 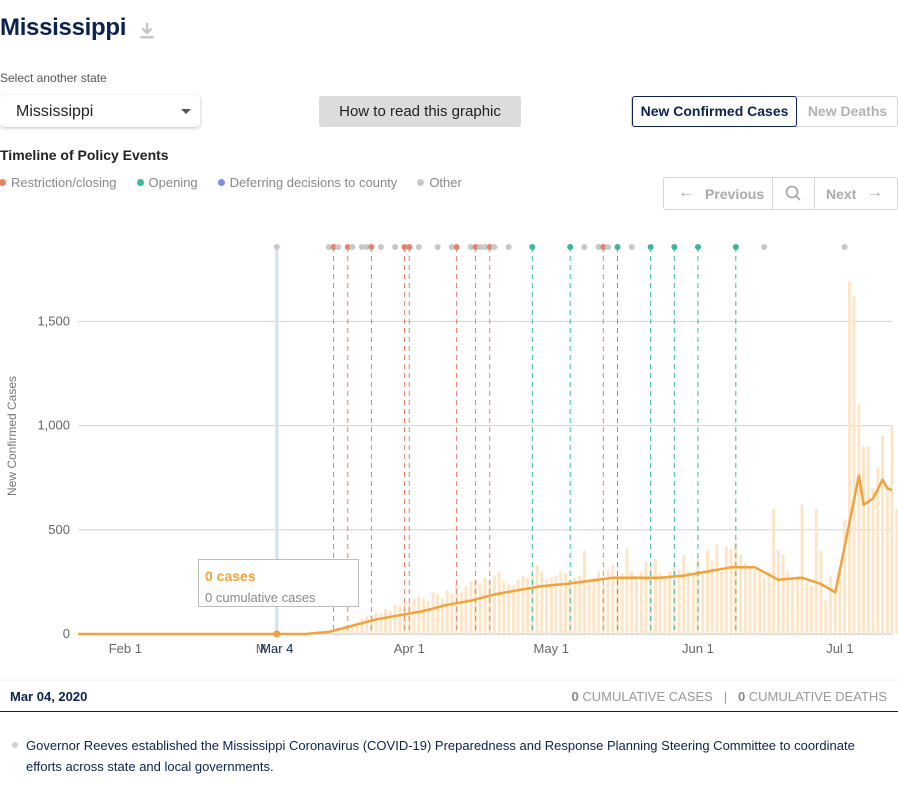 I want to click on x-tick-label: Apr 1, so click(x=409, y=648).